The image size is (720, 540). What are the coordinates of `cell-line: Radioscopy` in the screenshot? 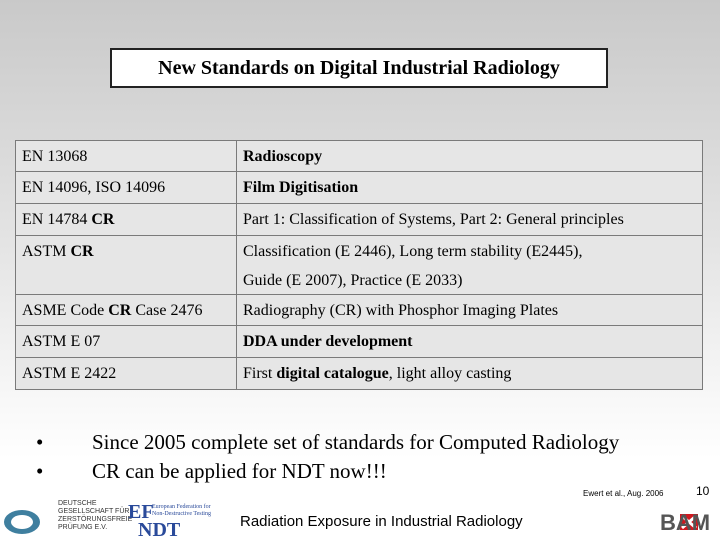 It's located at (469, 155).